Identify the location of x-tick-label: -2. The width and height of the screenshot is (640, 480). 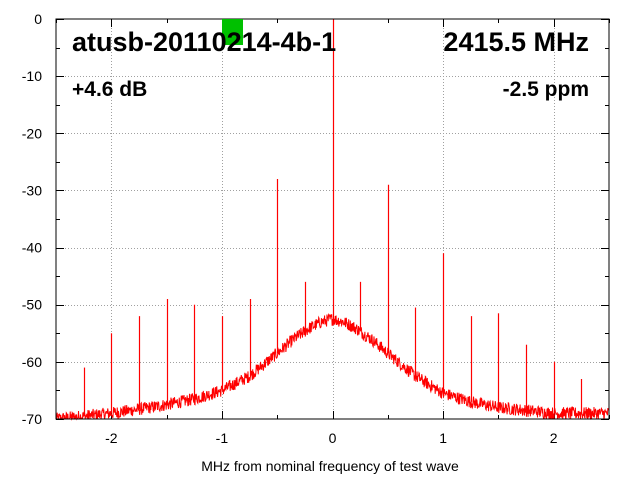
(111, 438).